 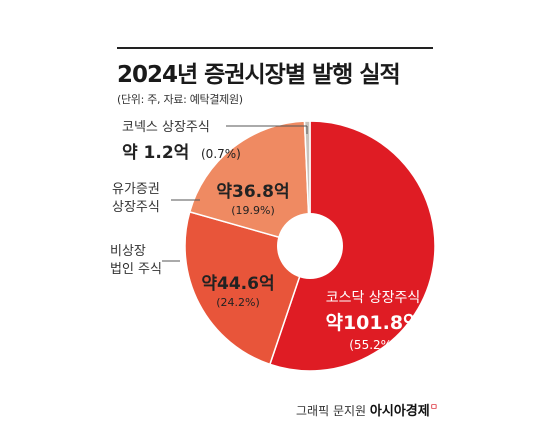 What do you see at coordinates (373, 298) in the screenshot?
I see `label-kosdaq-name: 코스닥 상장주식` at bounding box center [373, 298].